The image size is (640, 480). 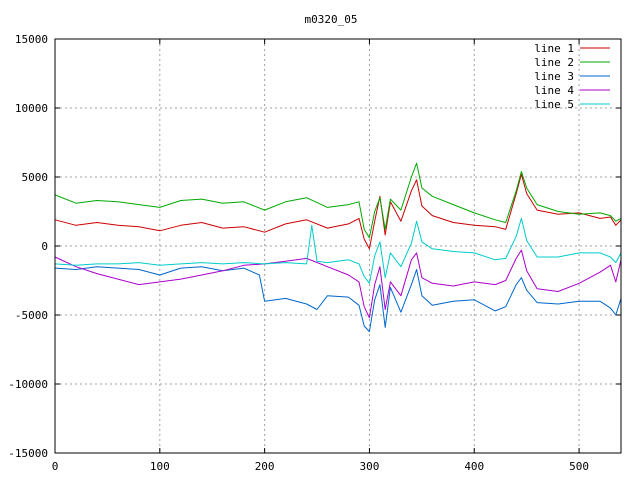 I want to click on y-tick-label: -10000, so click(x=28, y=384).